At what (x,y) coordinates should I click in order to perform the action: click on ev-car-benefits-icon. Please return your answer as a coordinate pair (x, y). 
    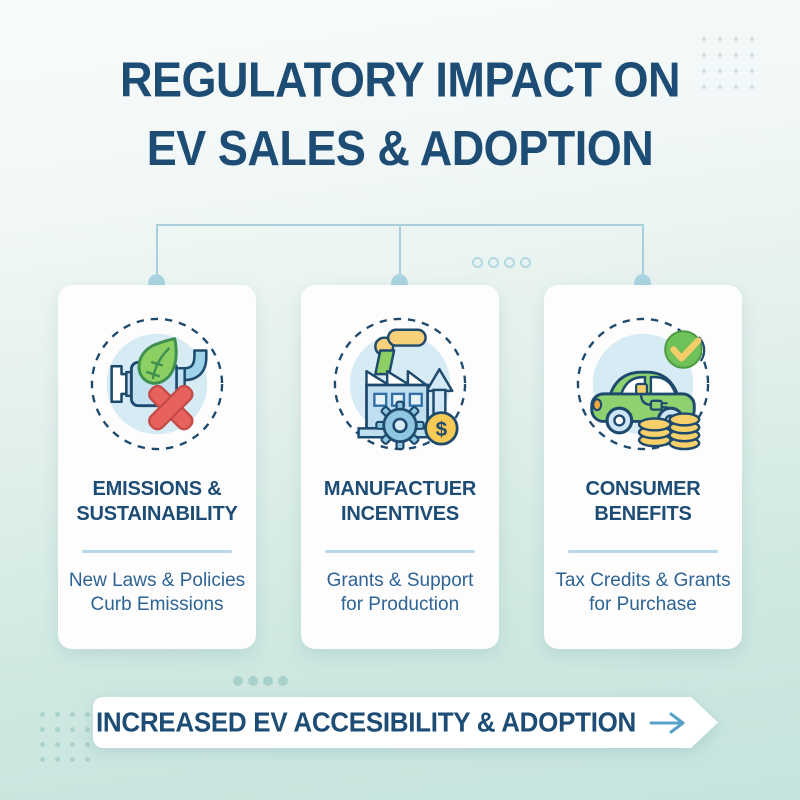
    Looking at the image, I should click on (643, 384).